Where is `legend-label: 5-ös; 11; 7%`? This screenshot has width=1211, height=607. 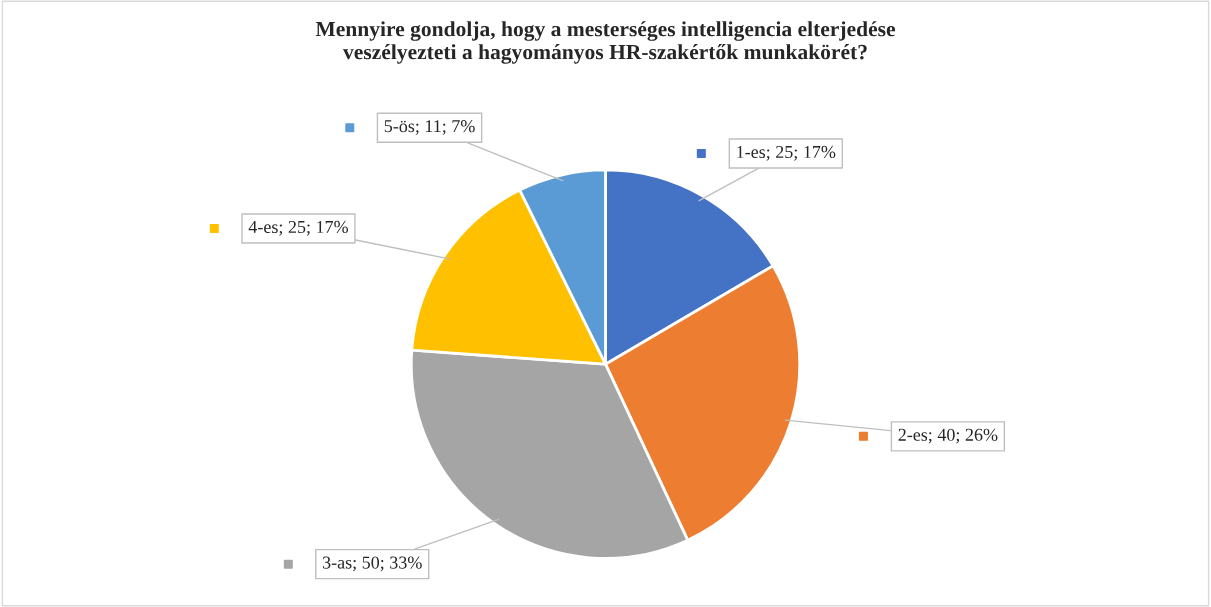 legend-label: 5-ös; 11; 7% is located at coordinates (429, 127).